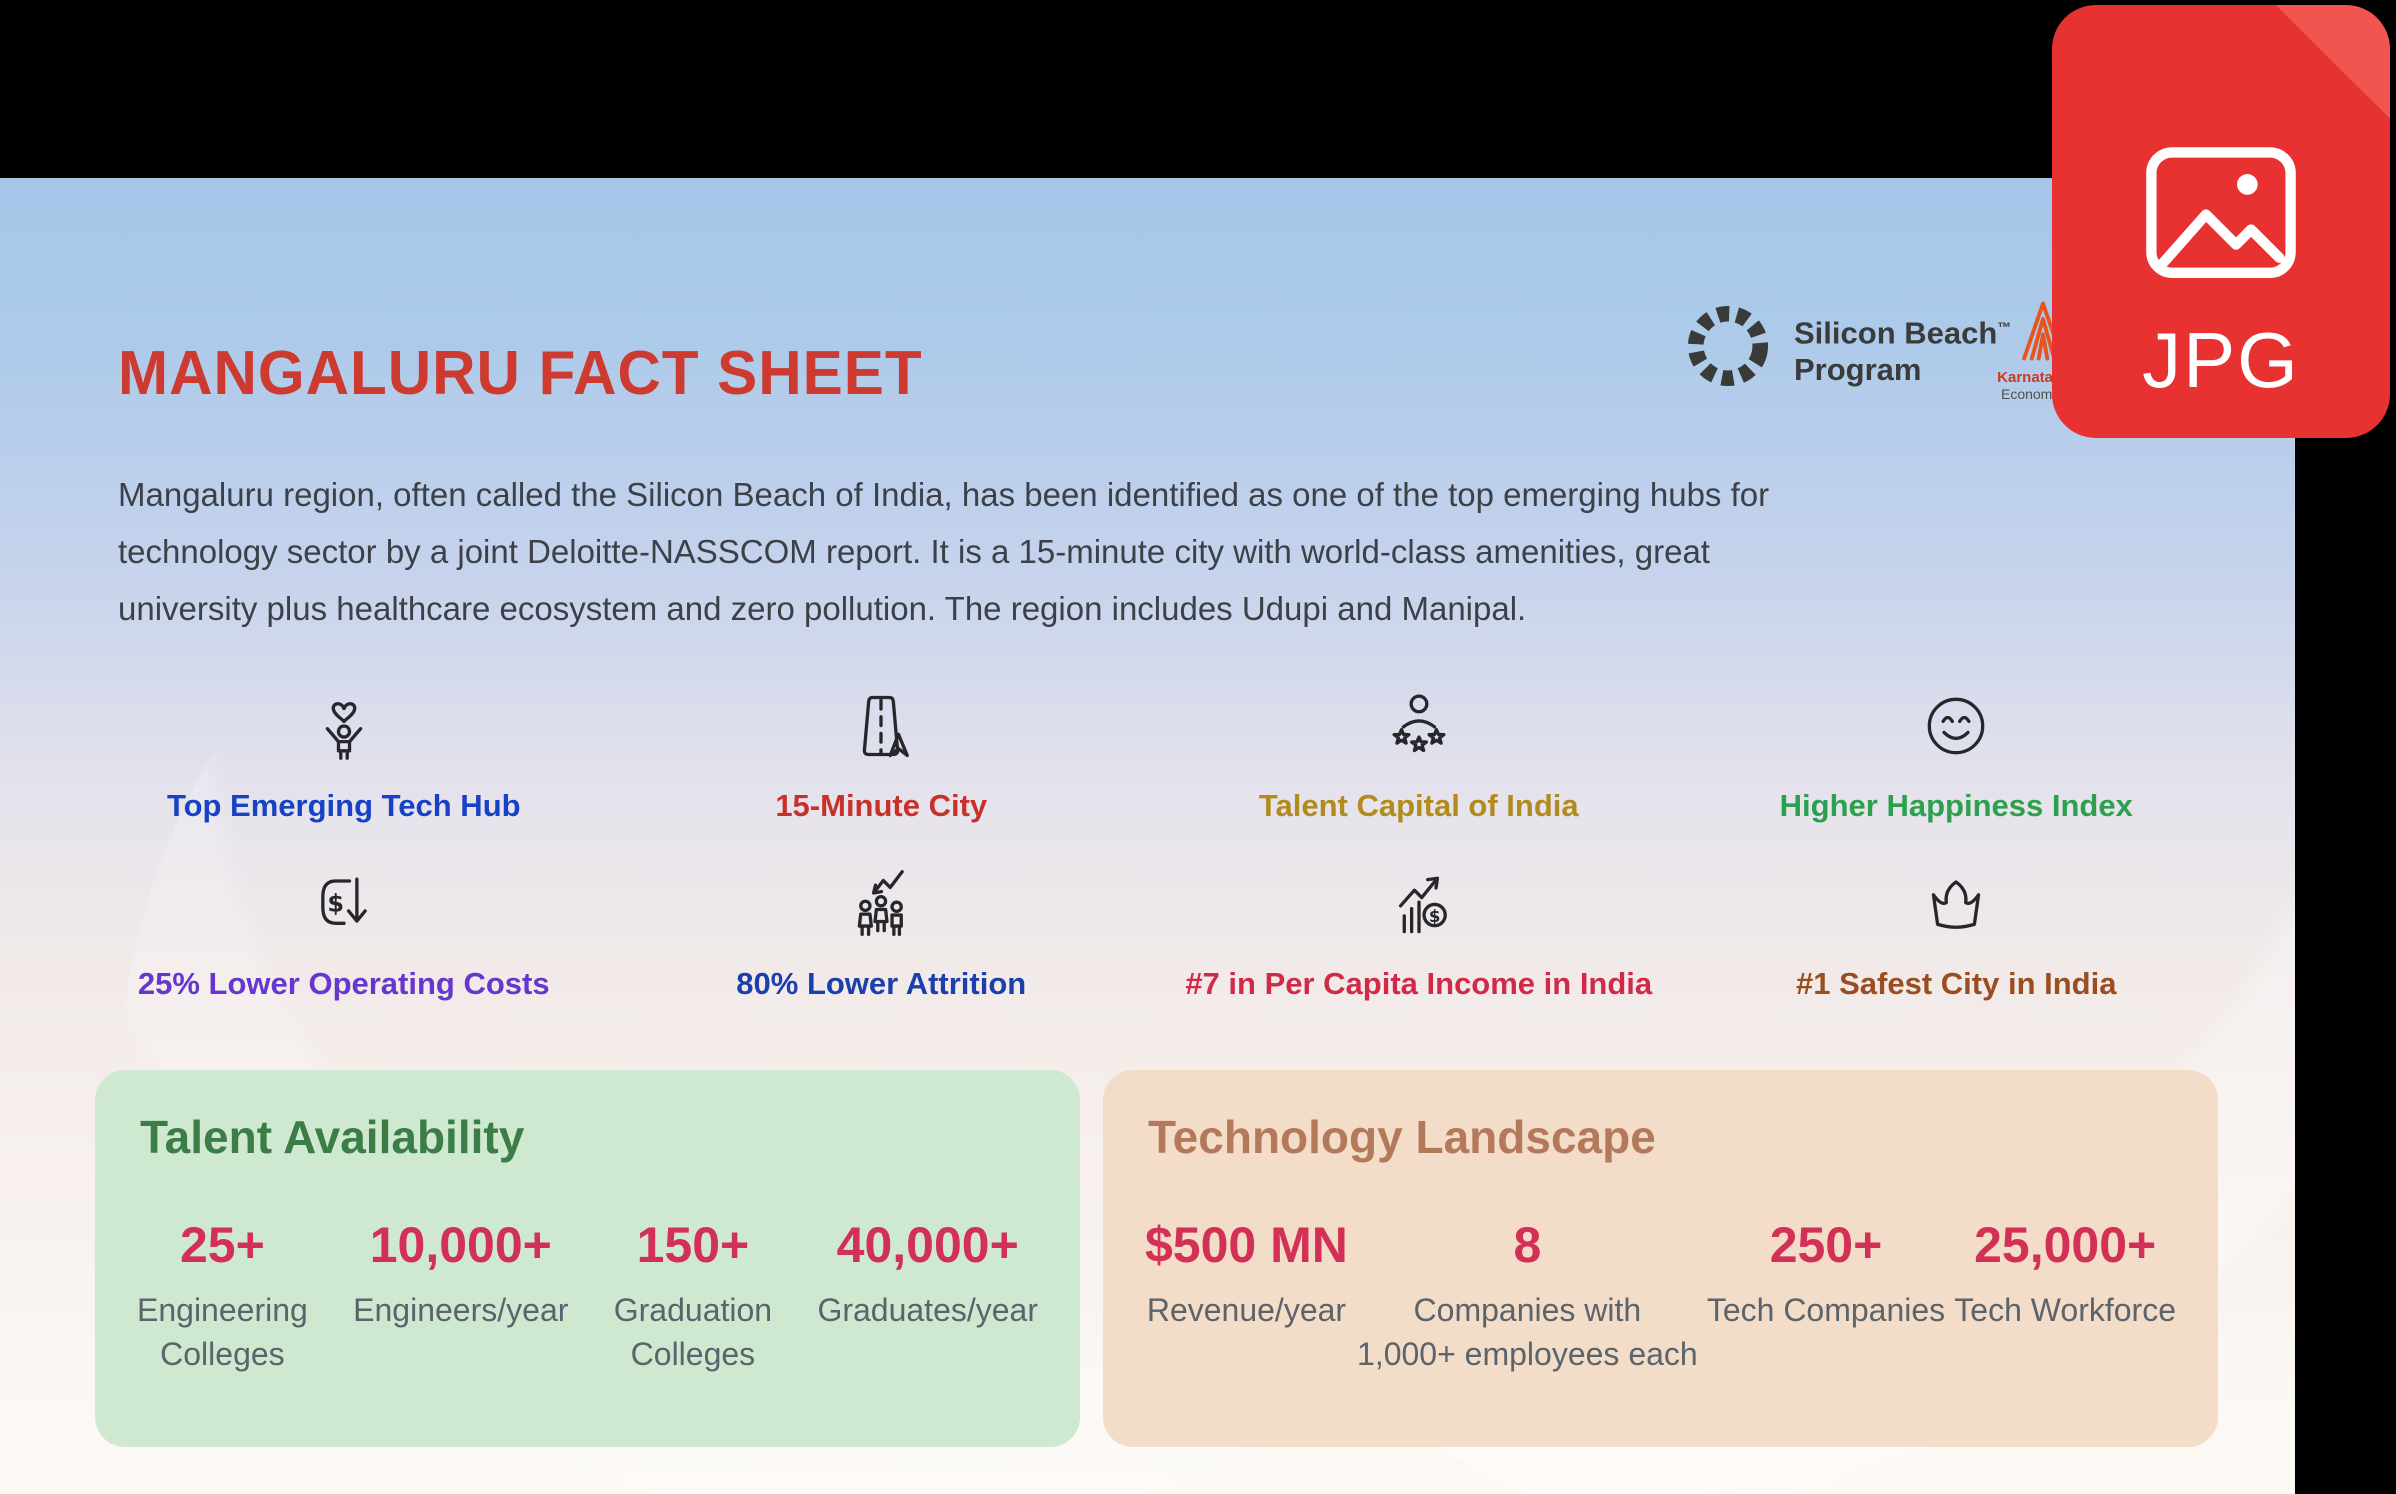 The image size is (2396, 1494). I want to click on highlight-talent-capital: Talent Capital of India, so click(1419, 750).